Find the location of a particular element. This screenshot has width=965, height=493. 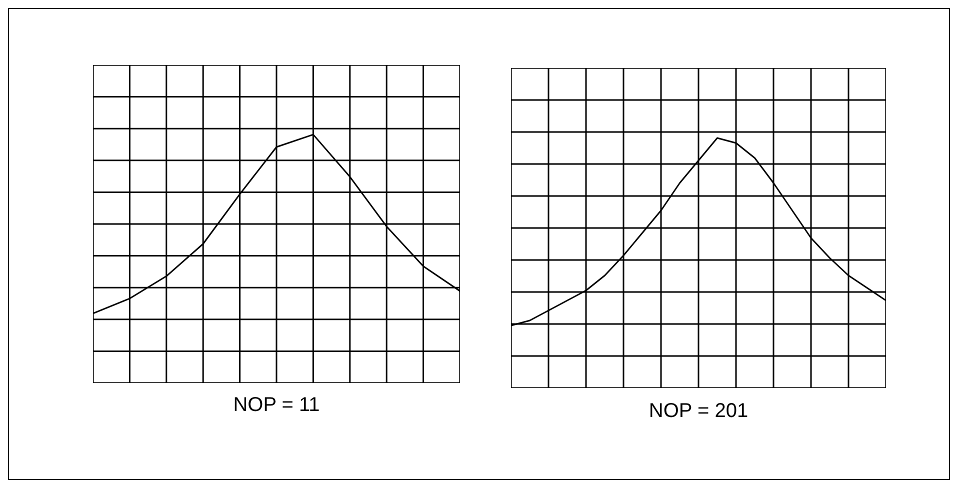

x-axis-title: NOP = 201 is located at coordinates (699, 411).